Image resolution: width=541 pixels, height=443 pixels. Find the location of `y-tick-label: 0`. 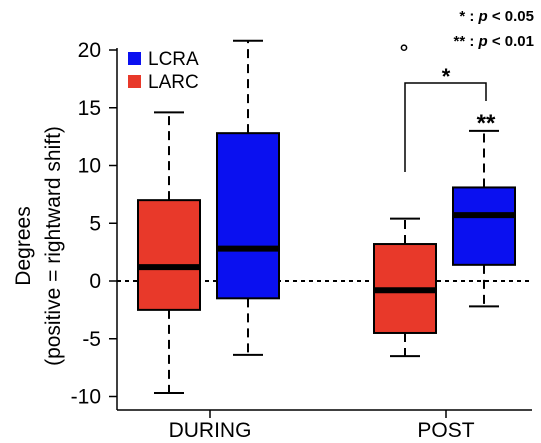

y-tick-label: 0 is located at coordinates (95, 281).